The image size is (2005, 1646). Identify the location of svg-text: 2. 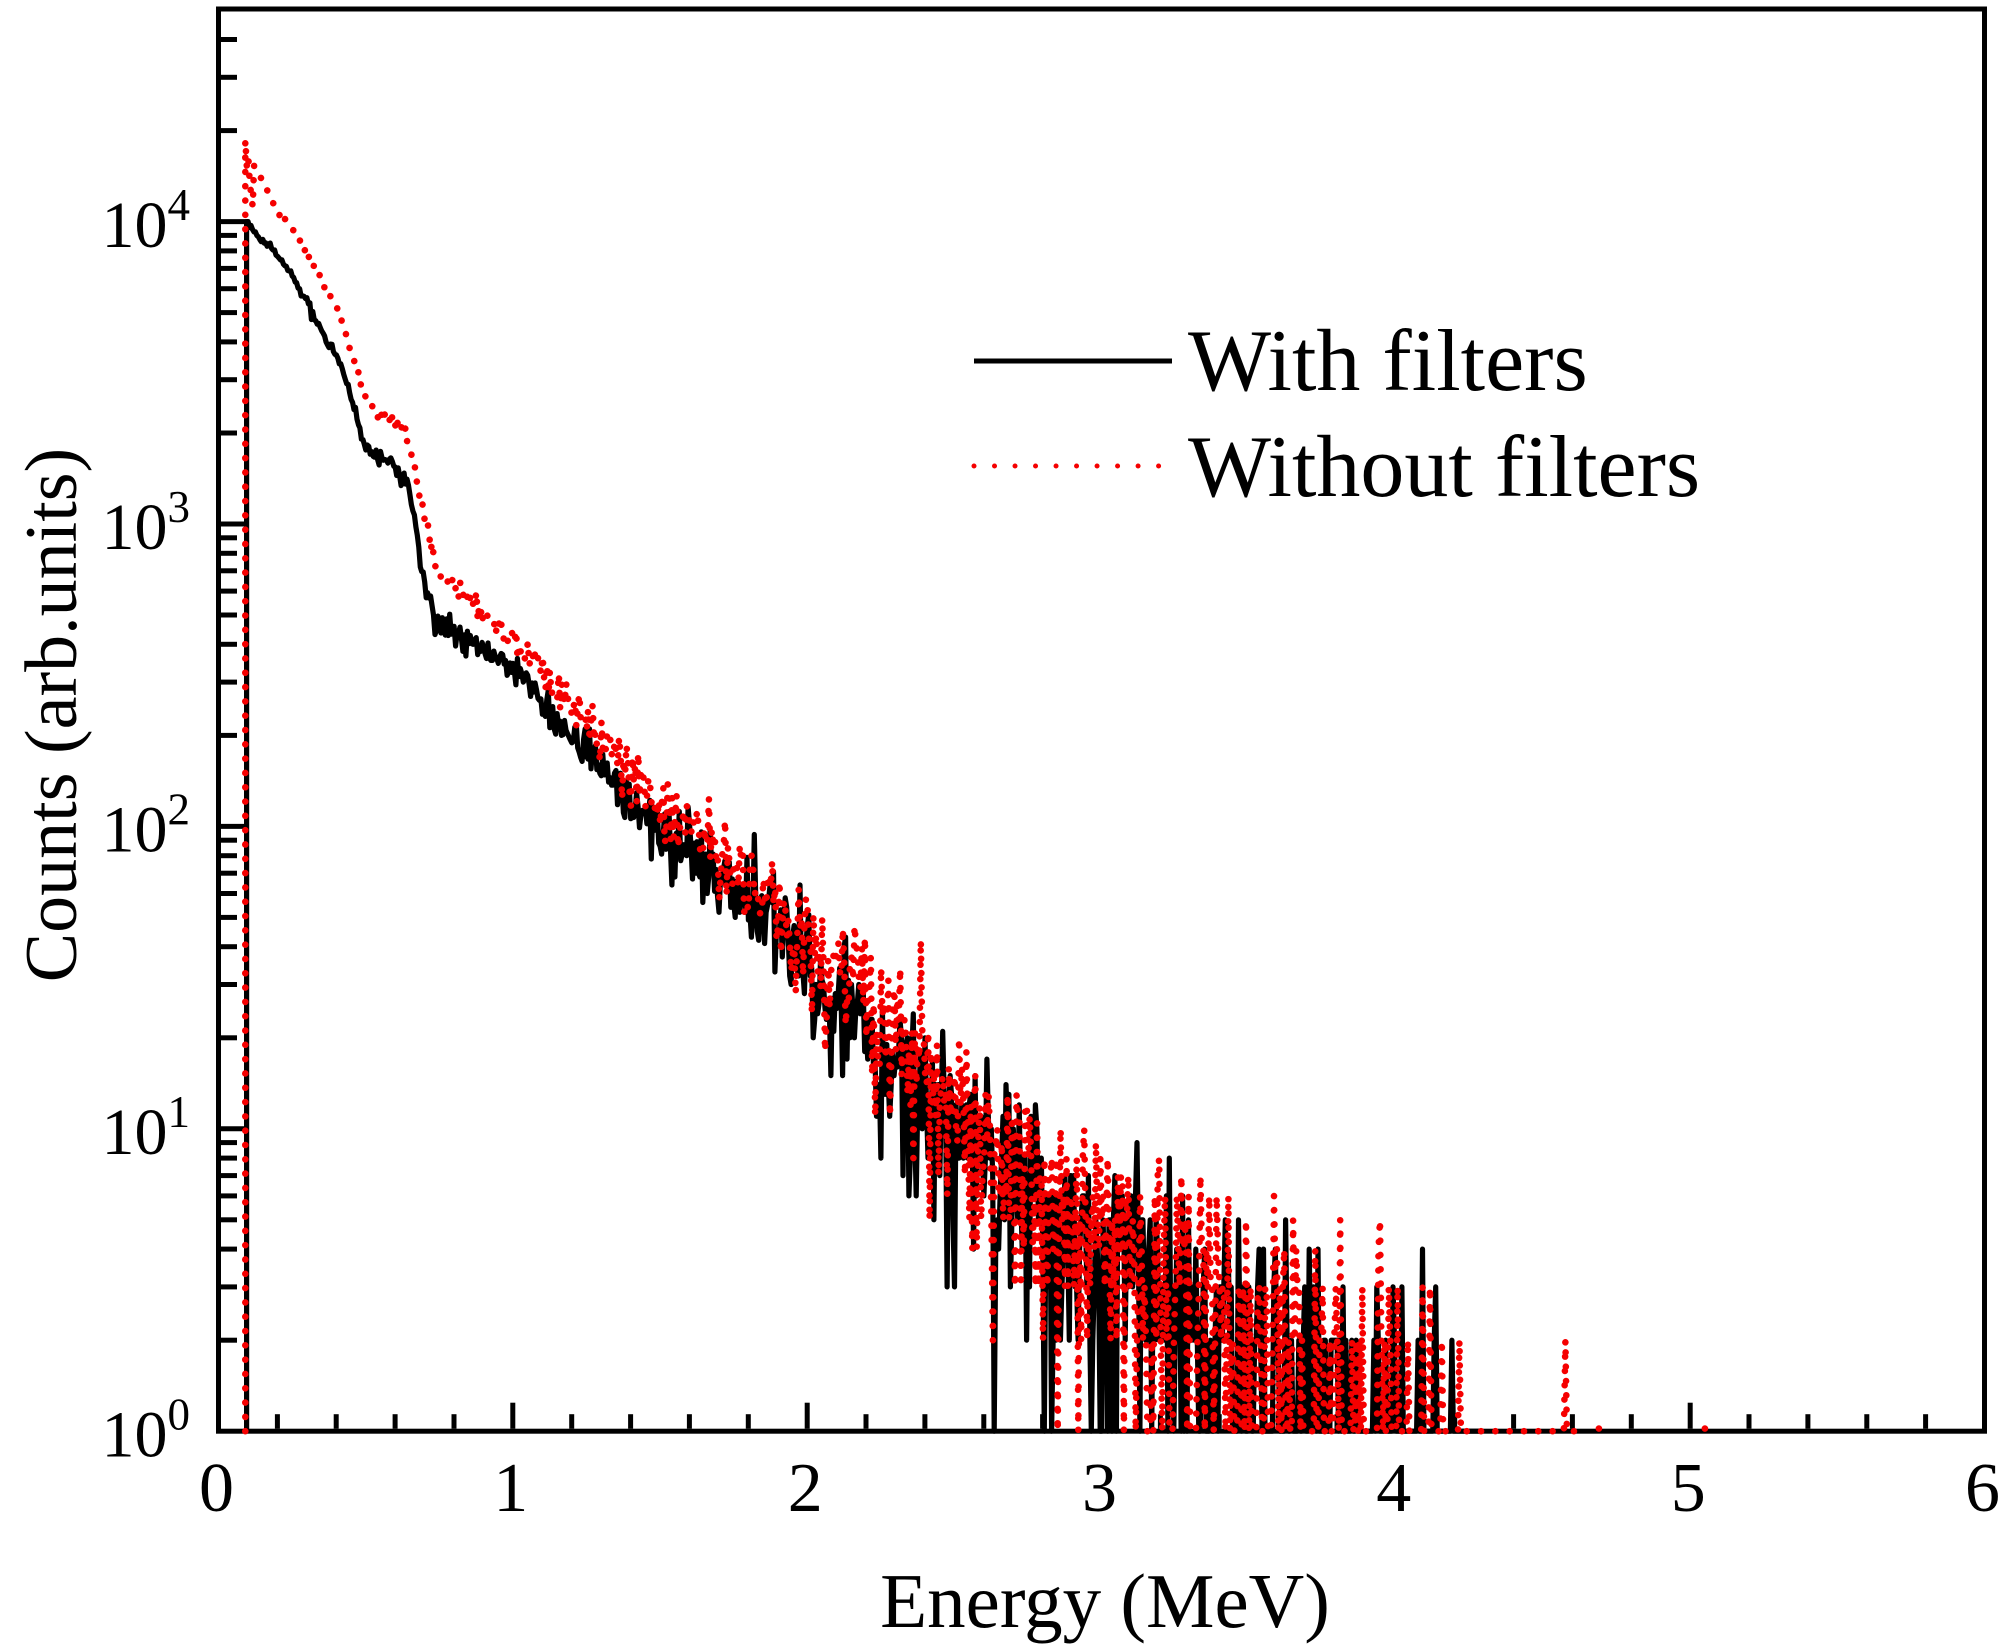
(805, 1488).